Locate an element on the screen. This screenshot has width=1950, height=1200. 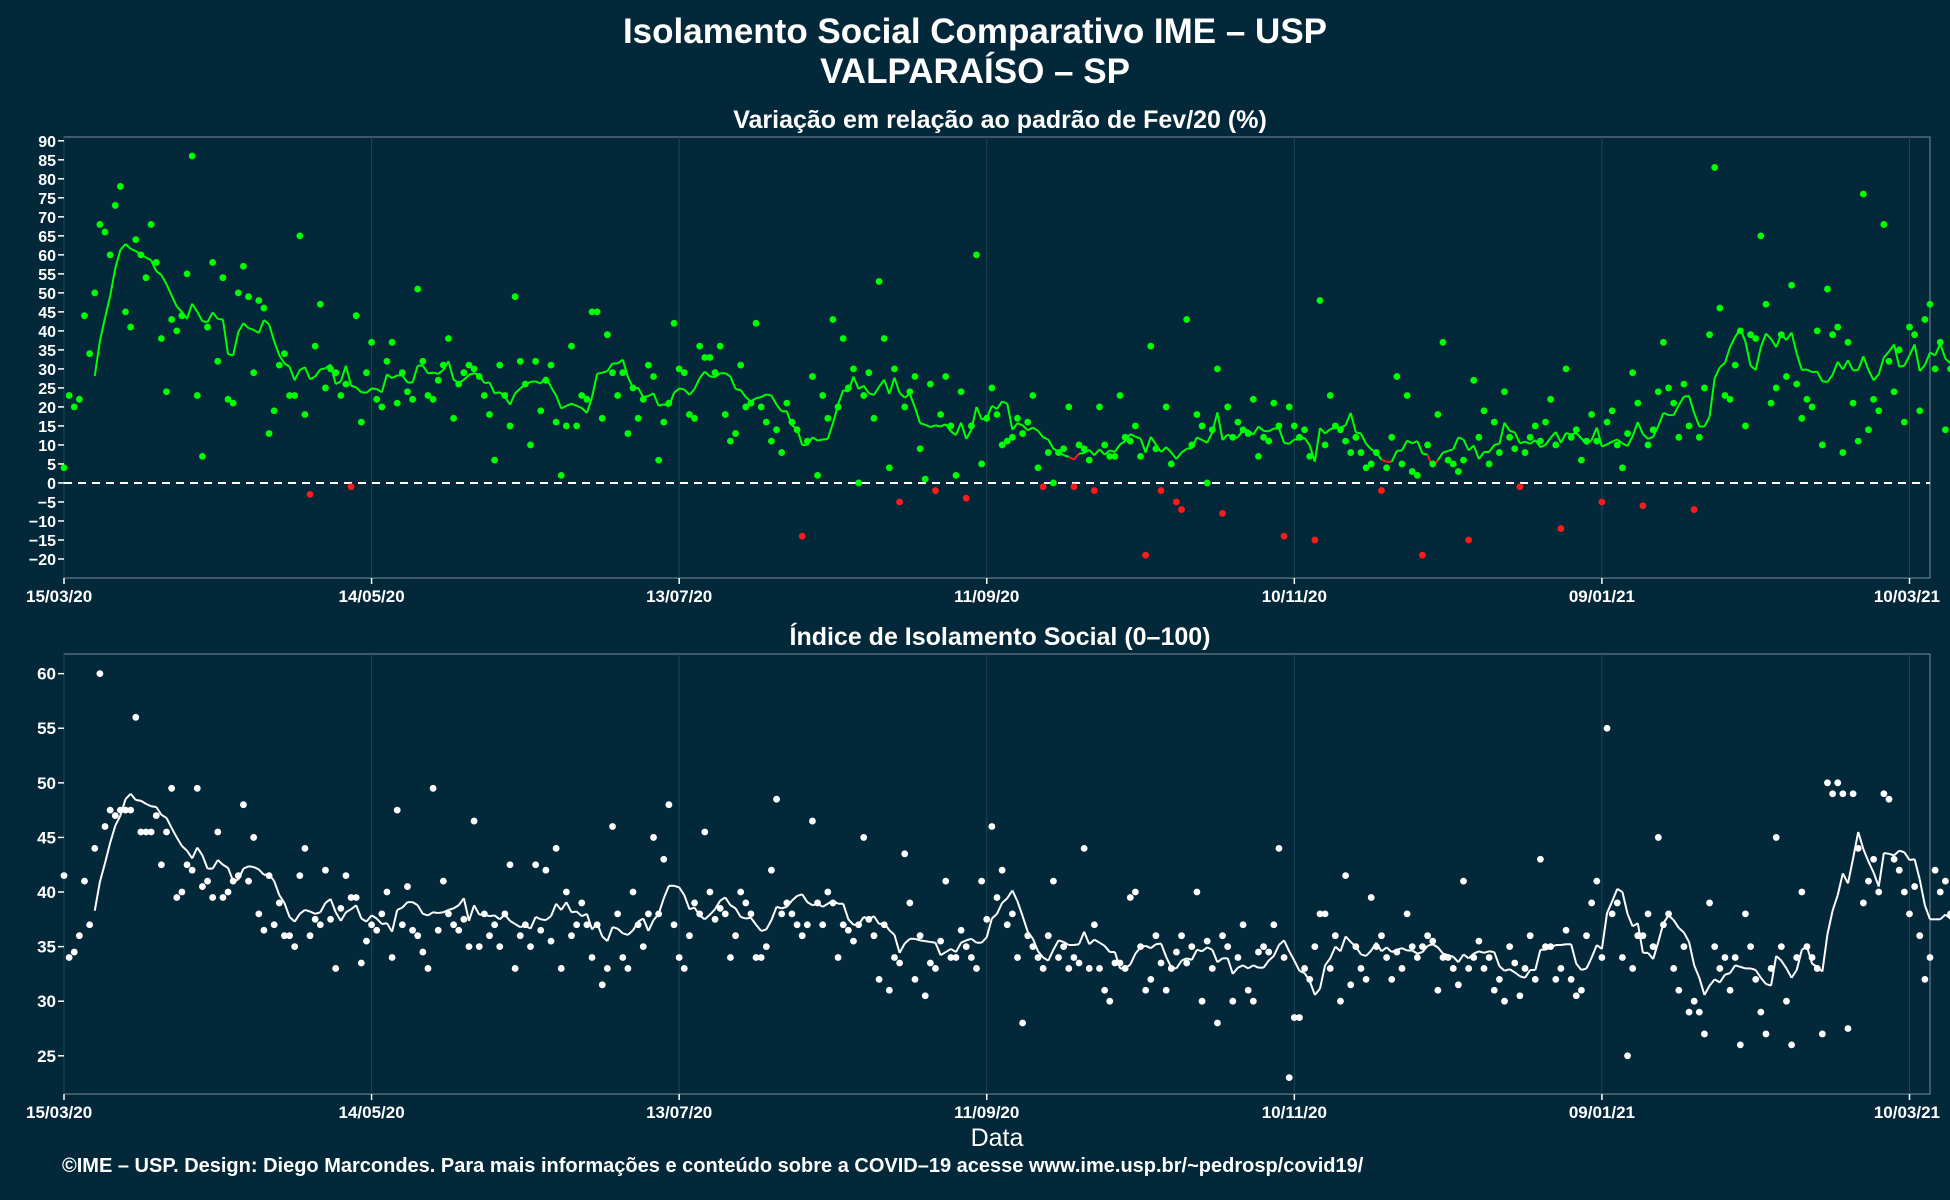
x-tick-label: 14/05/20 is located at coordinates (371, 1112).